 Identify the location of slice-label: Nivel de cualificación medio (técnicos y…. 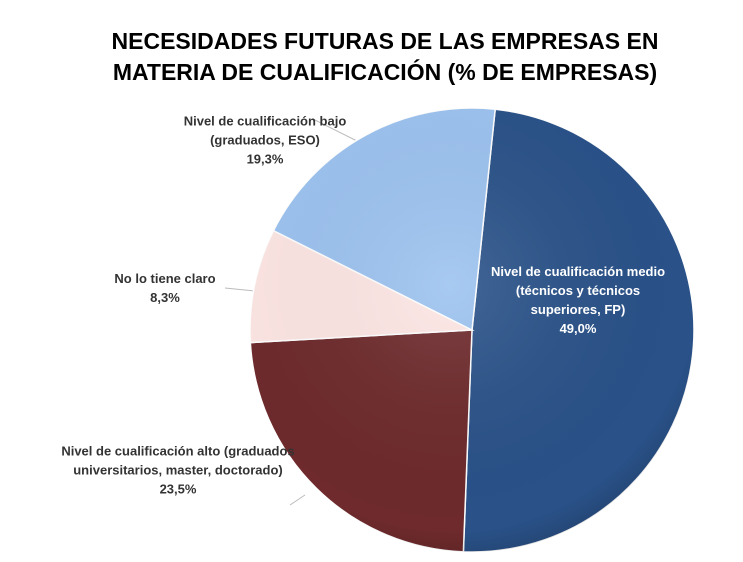
(578, 300).